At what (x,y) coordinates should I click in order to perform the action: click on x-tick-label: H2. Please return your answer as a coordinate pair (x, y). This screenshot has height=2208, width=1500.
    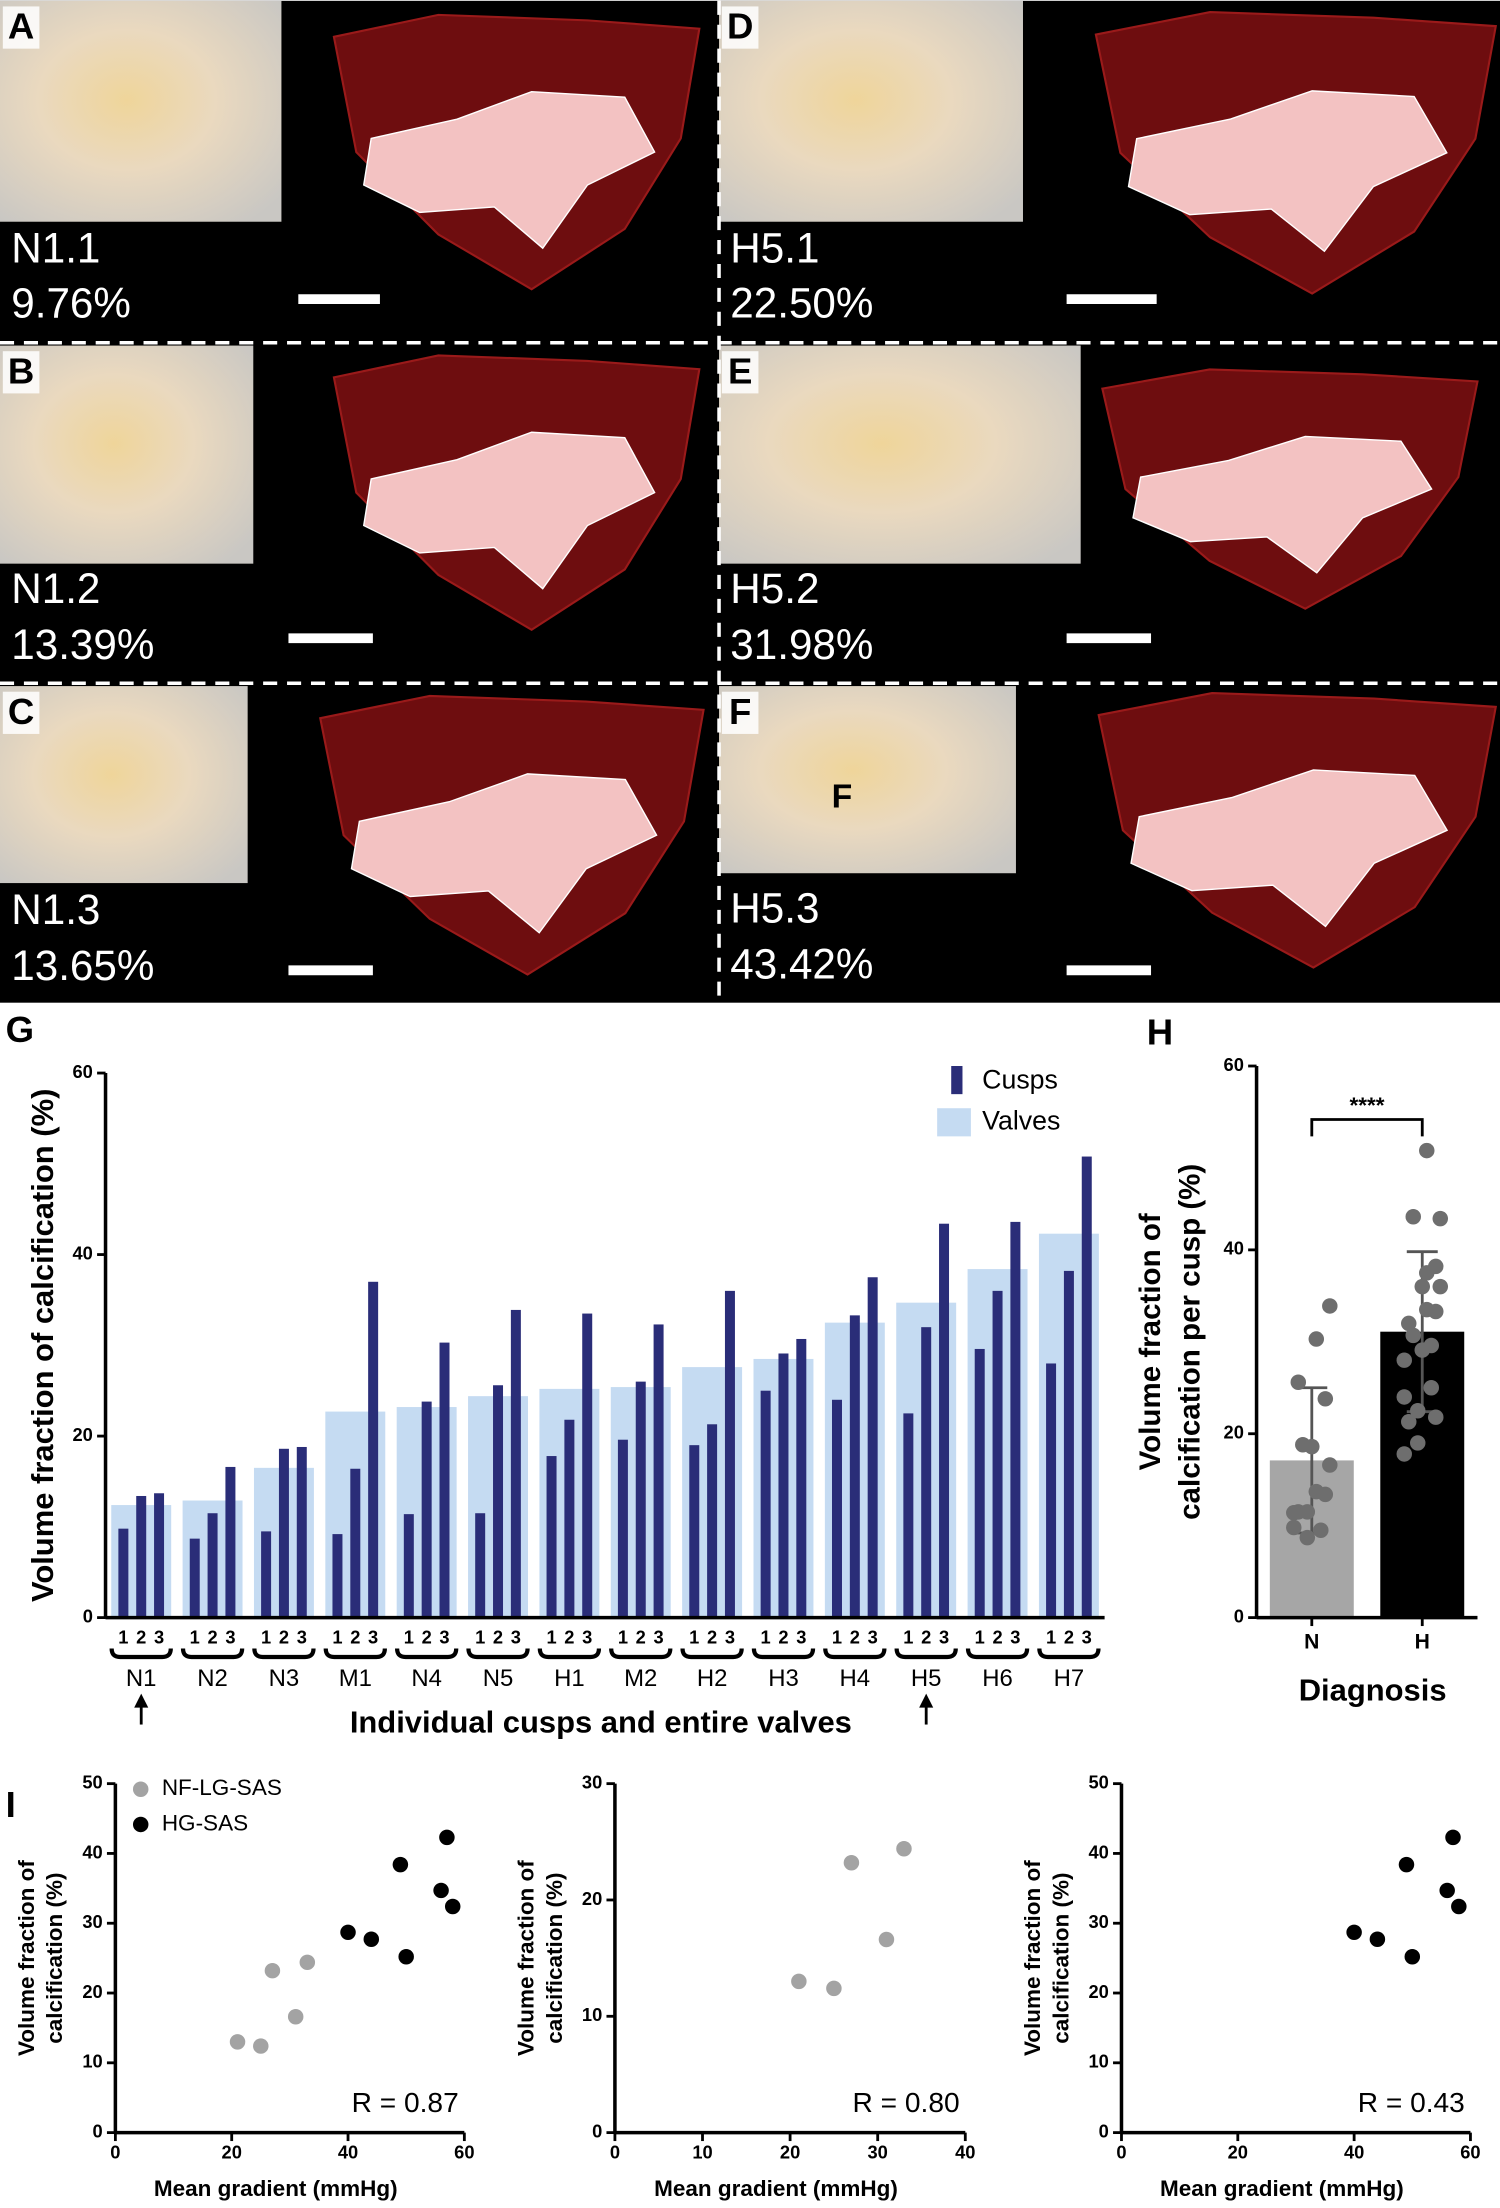
    Looking at the image, I should click on (712, 1678).